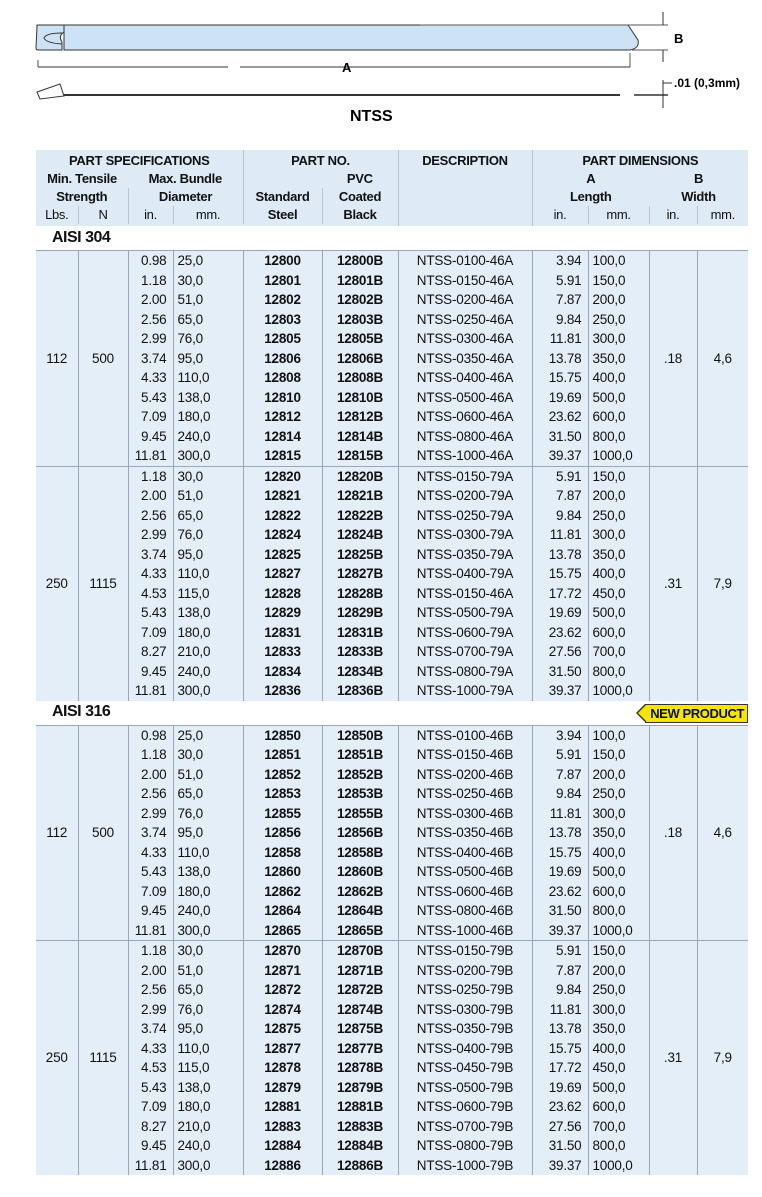 This screenshot has height=1197, width=762. I want to click on description: NTSS-0250-46B, so click(464, 794).